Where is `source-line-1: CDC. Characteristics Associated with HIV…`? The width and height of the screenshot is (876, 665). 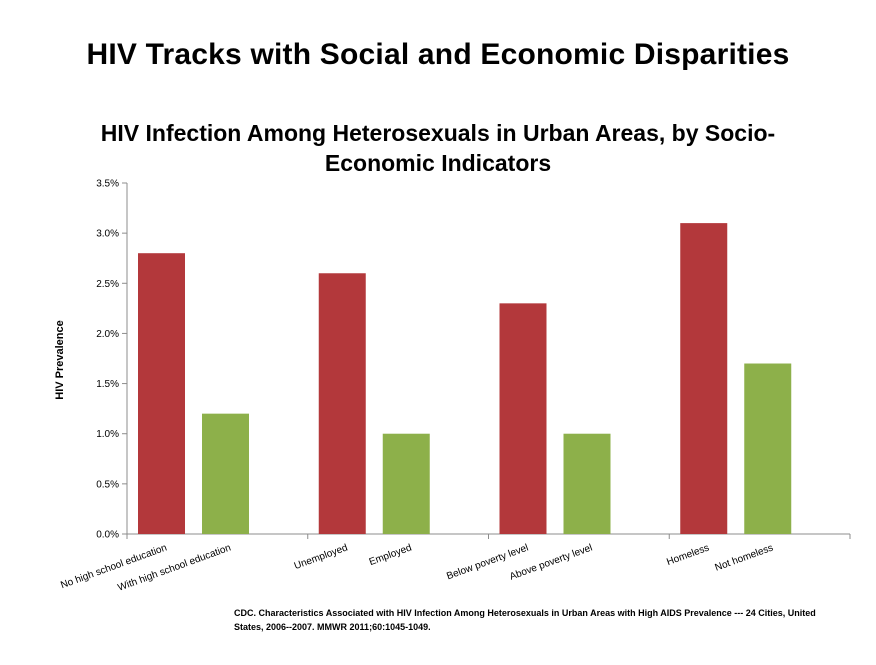
source-line-1: CDC. Characteristics Associated with HIV… is located at coordinates (525, 613).